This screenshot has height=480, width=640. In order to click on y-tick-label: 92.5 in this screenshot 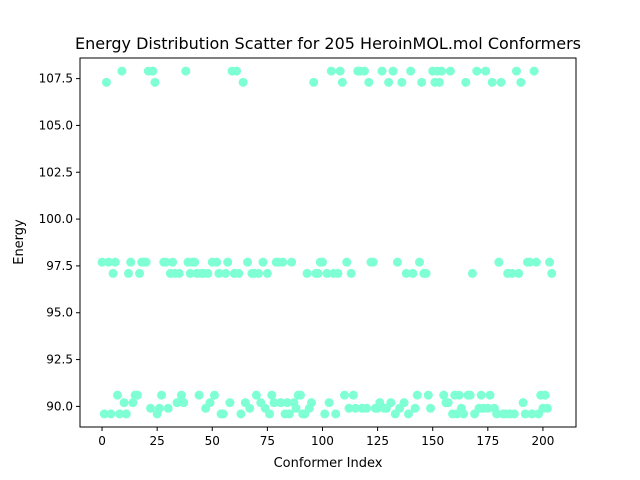, I will do `click(59, 360)`.